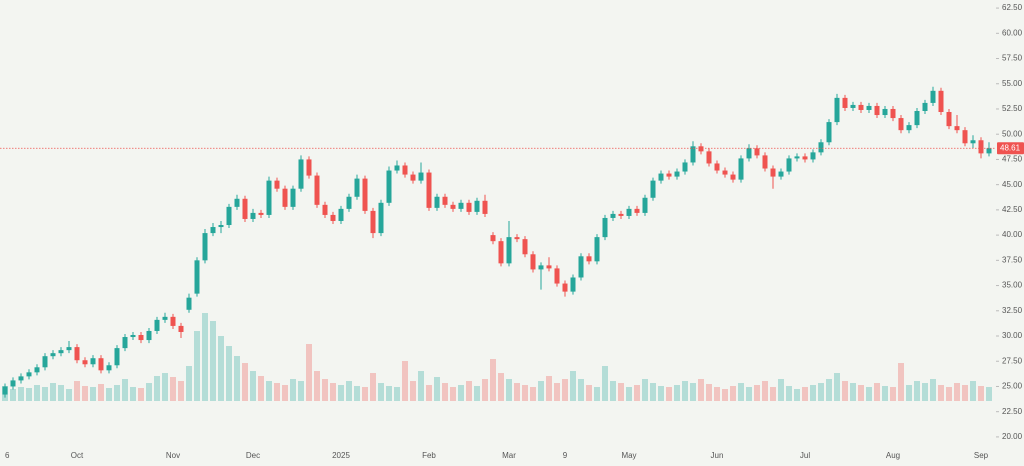 This screenshot has width=1024, height=466. I want to click on y-tick-label: 42.50, so click(1012, 209).